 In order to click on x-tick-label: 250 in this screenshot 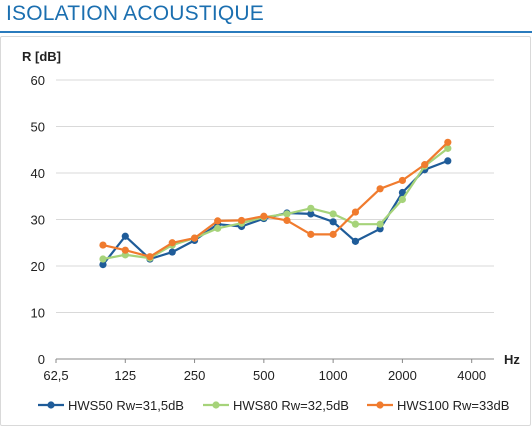, I will do `click(195, 375)`.